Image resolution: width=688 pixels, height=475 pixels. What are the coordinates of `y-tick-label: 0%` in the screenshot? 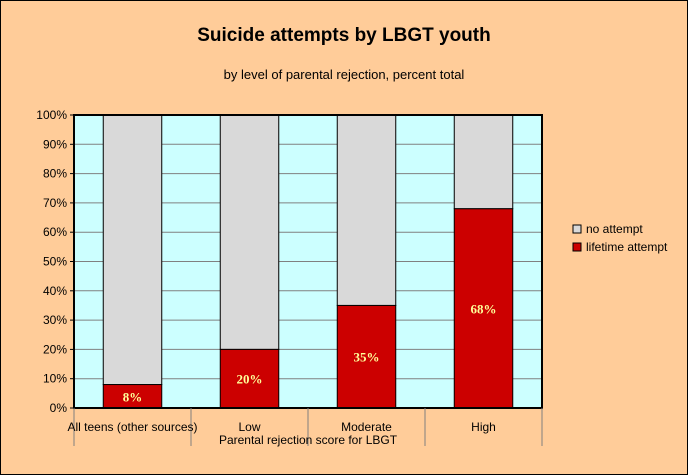 It's located at (59, 408).